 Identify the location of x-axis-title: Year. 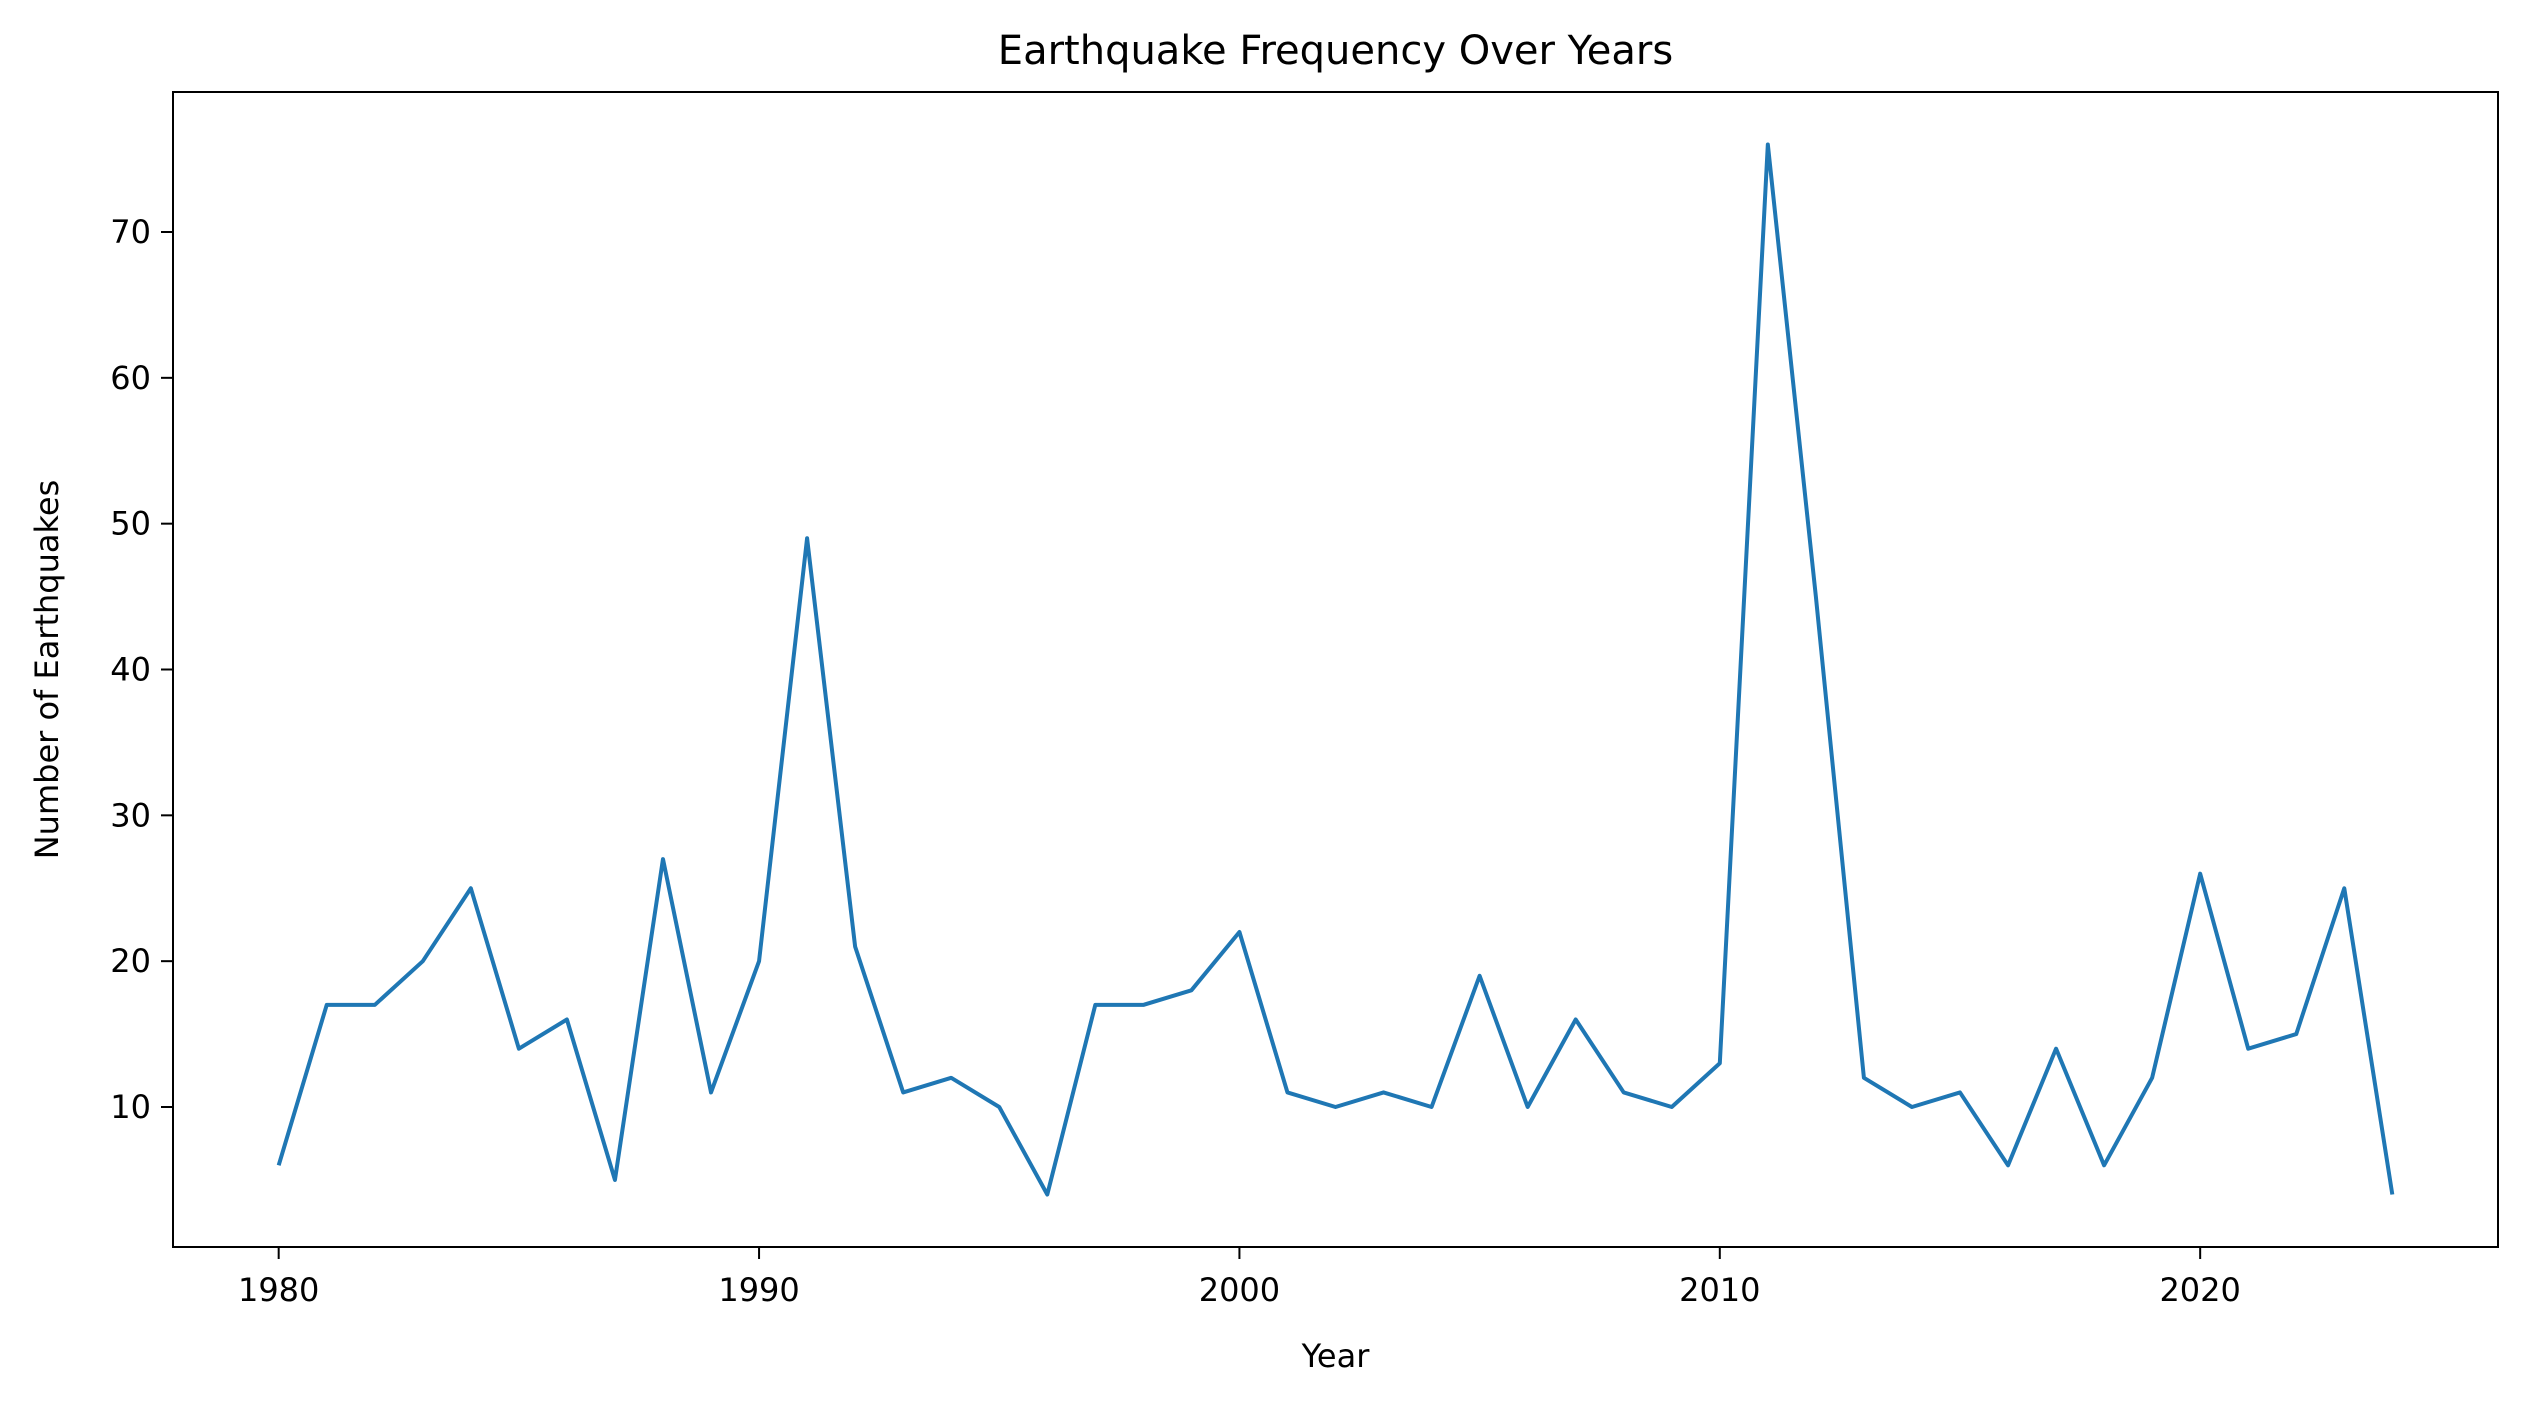
(1336, 1356).